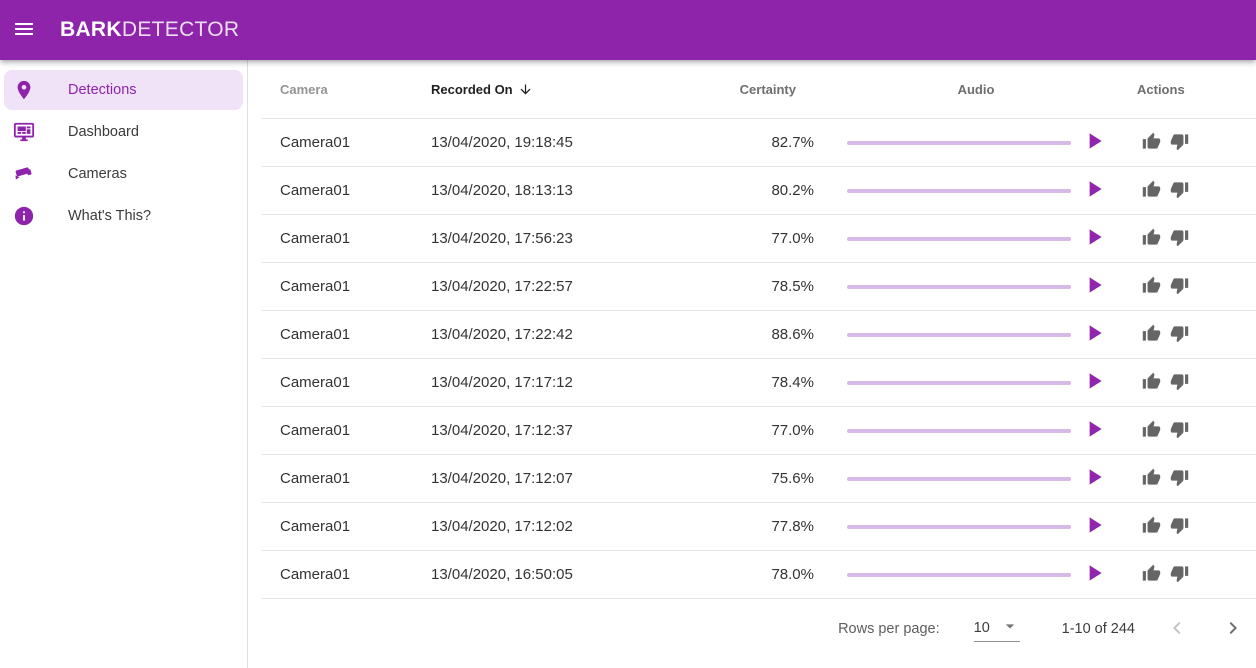 The image size is (1256, 668). I want to click on recorded-on-cell: 13/04/2020, 17:12:07, so click(502, 478).